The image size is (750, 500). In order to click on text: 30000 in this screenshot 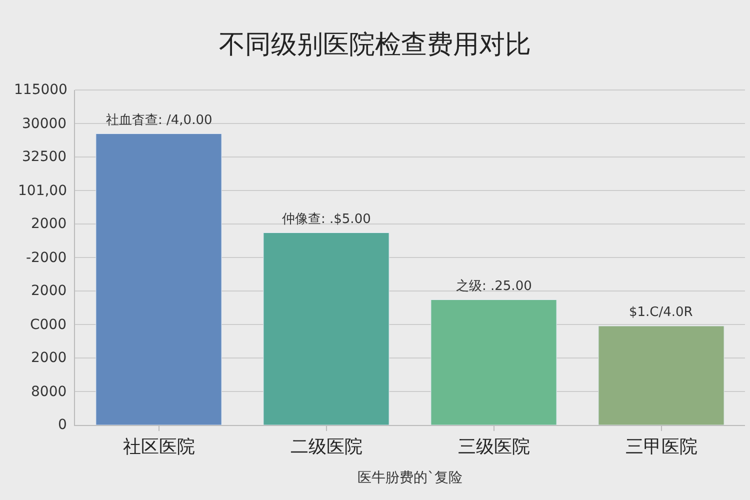, I will do `click(44, 124)`.